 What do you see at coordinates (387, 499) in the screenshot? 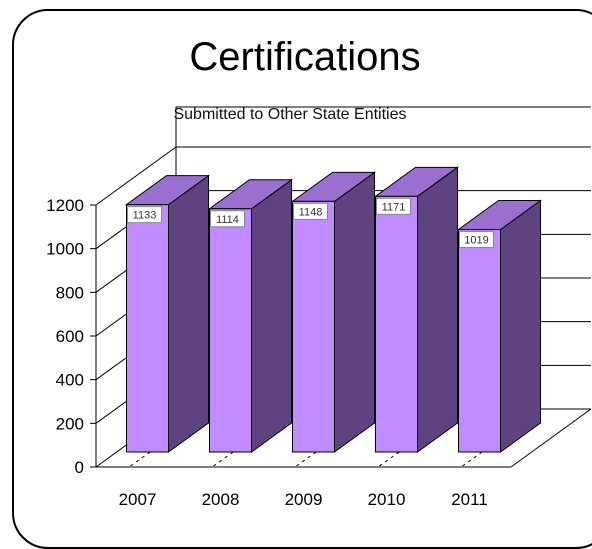
I see `x-tick-label: 2010` at bounding box center [387, 499].